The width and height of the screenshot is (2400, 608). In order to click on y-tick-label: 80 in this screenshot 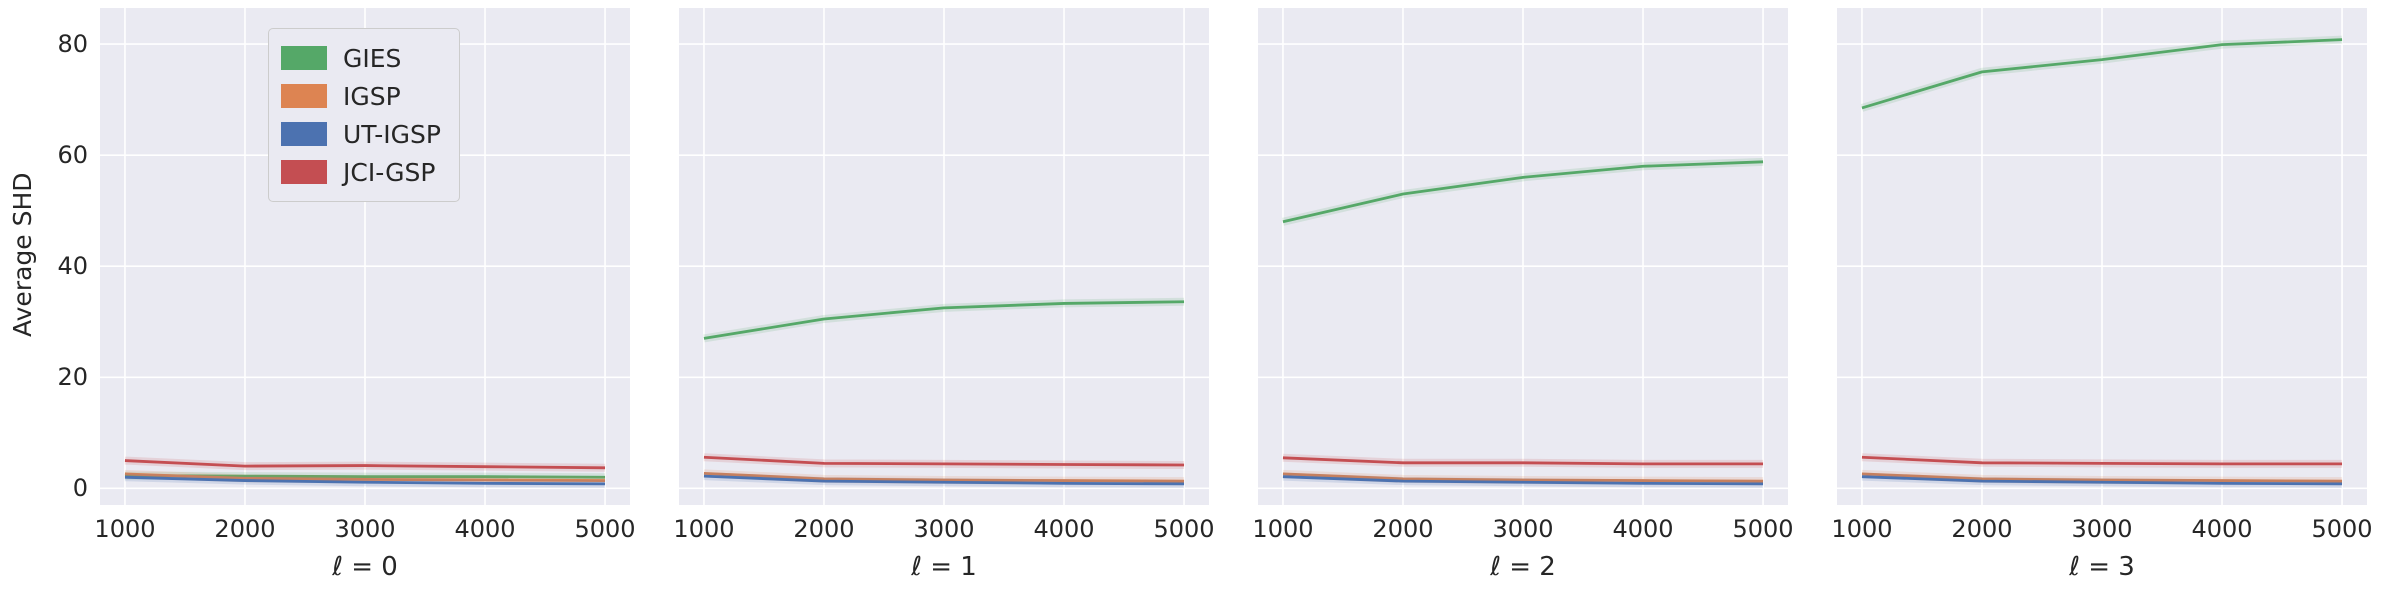, I will do `click(72, 44)`.